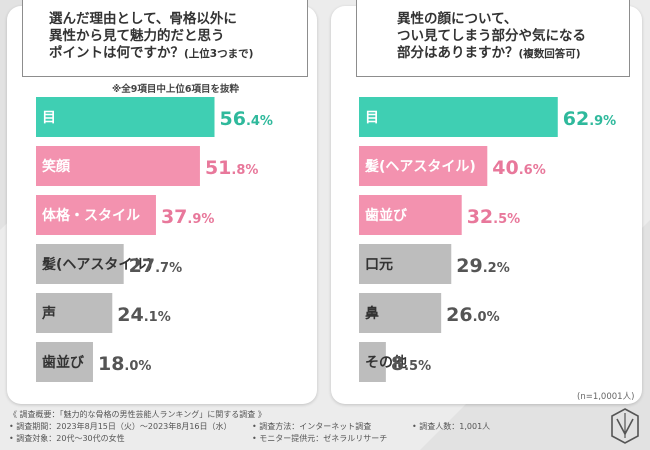 The image size is (650, 450). I want to click on right-category-label-1: 髪(ヘアスタイル), so click(420, 166).